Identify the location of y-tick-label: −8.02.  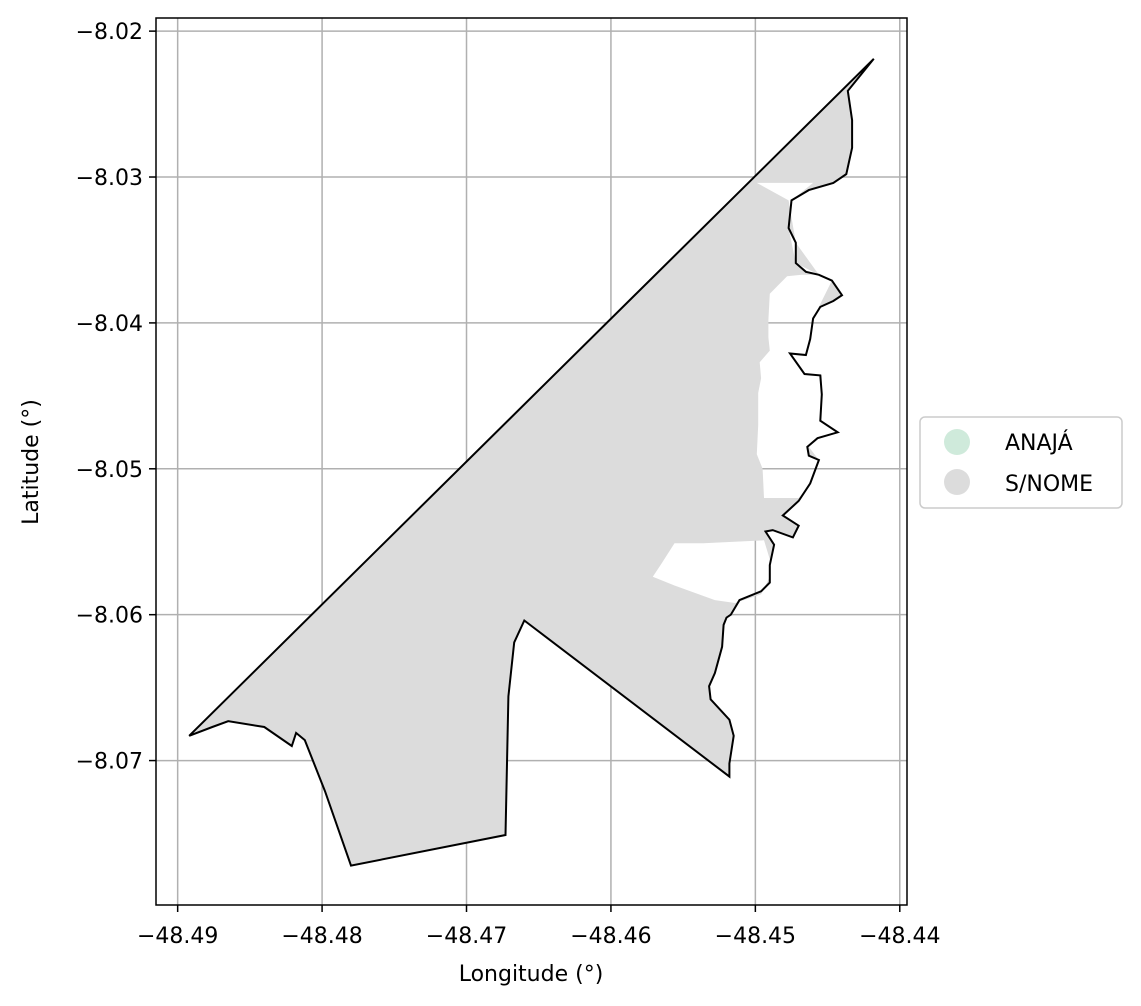
(109, 32).